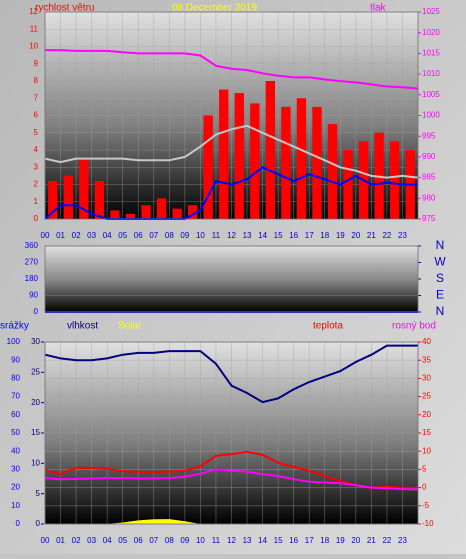 The height and width of the screenshot is (559, 466). I want to click on y2-tick-label: 30, so click(426, 378).